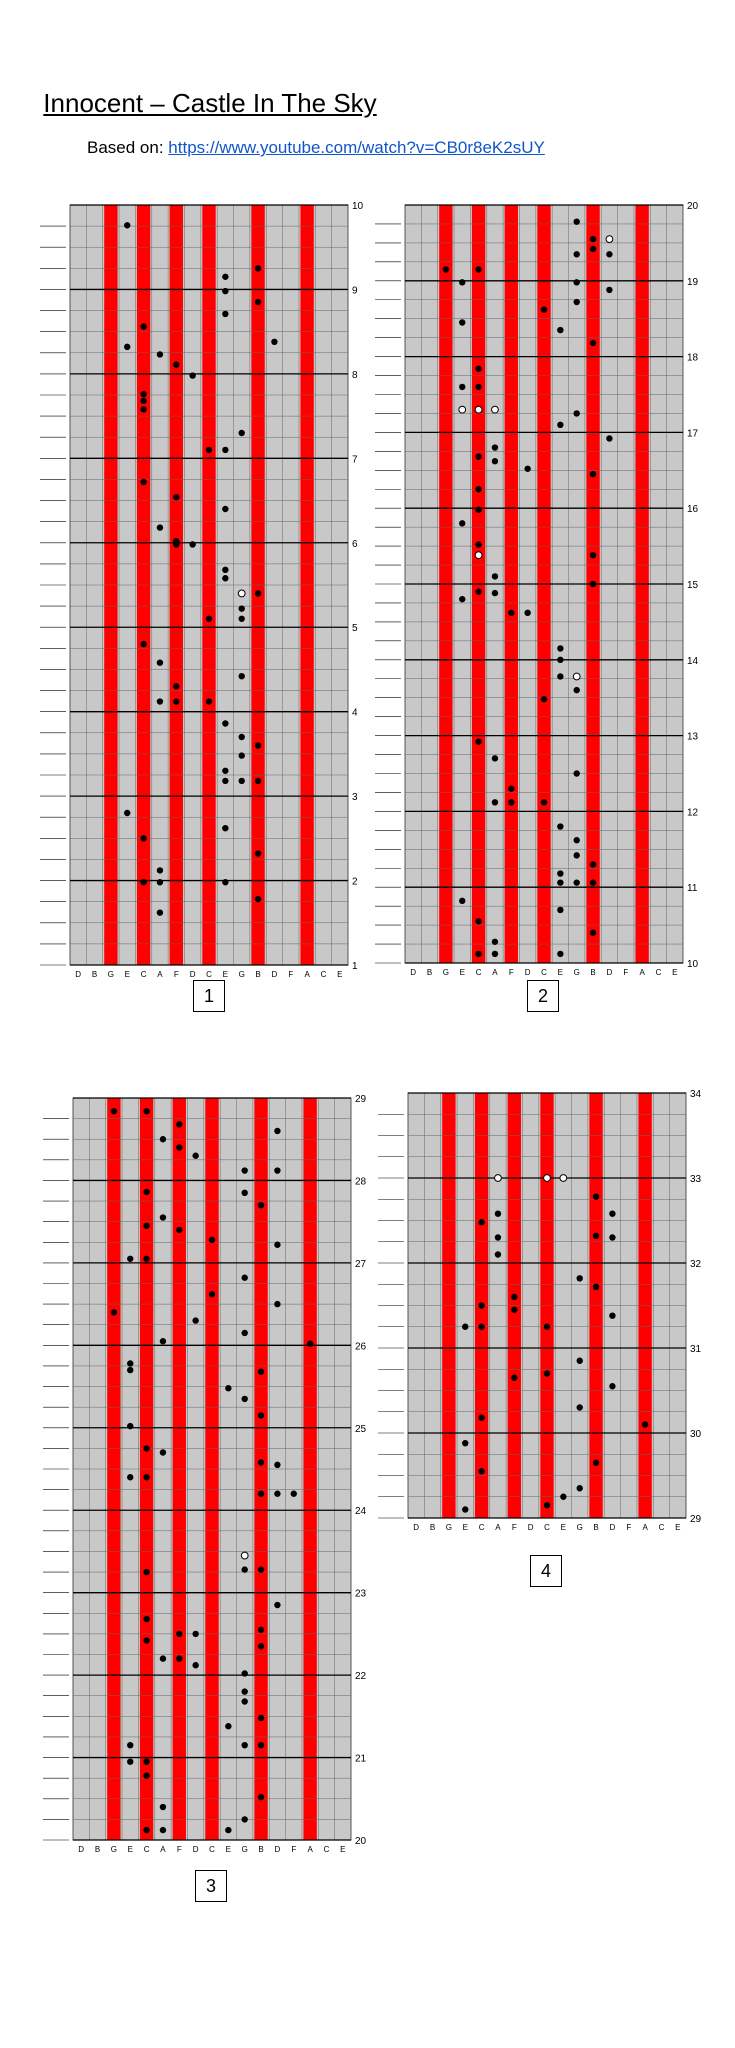 Image resolution: width=735 pixels, height=2048 pixels. What do you see at coordinates (693, 433) in the screenshot?
I see `measure-number: 17` at bounding box center [693, 433].